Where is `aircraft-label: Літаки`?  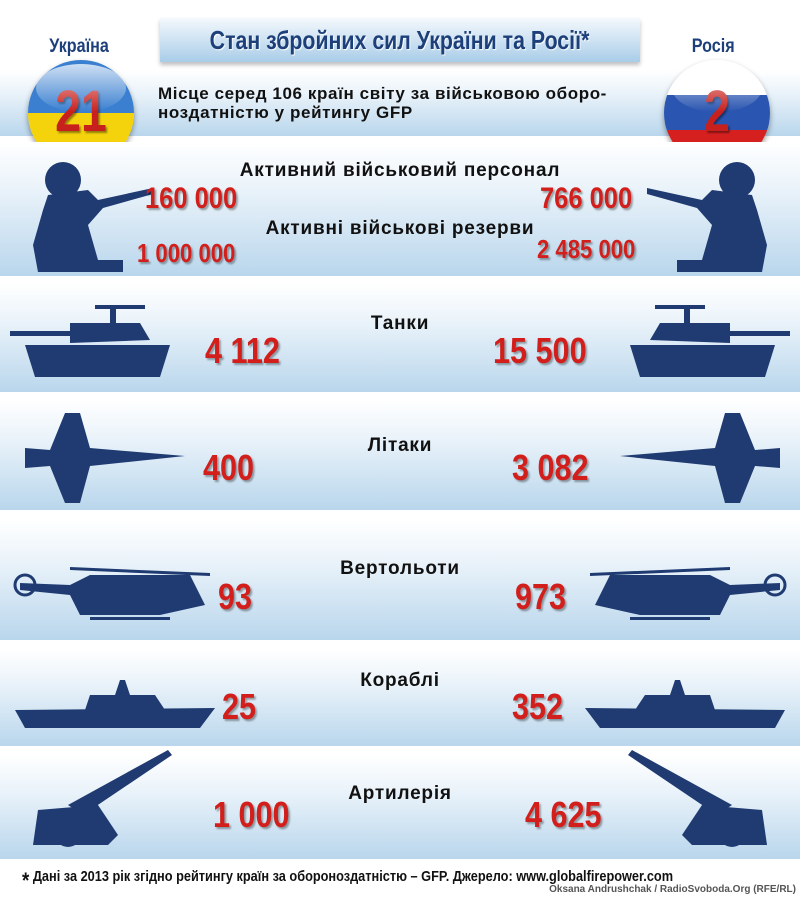 aircraft-label: Літаки is located at coordinates (400, 445).